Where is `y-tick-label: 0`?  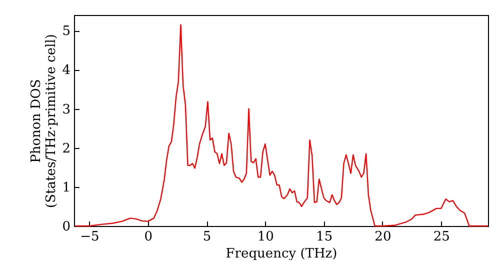 y-tick-label: 0 is located at coordinates (66, 227).